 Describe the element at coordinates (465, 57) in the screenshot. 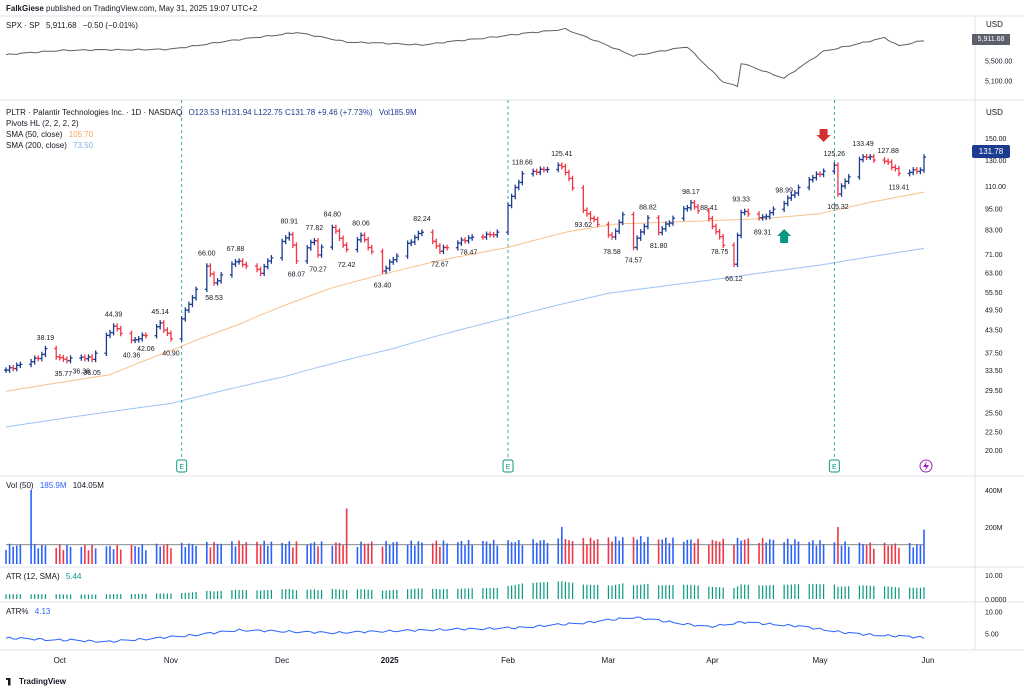

I see `spx-pane` at that location.